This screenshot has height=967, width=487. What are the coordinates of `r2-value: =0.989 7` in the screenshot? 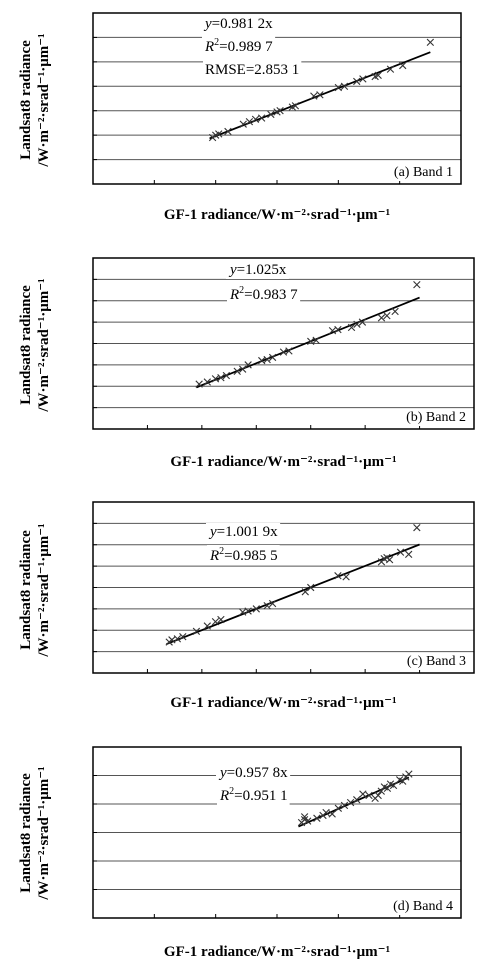 It's located at (246, 47).